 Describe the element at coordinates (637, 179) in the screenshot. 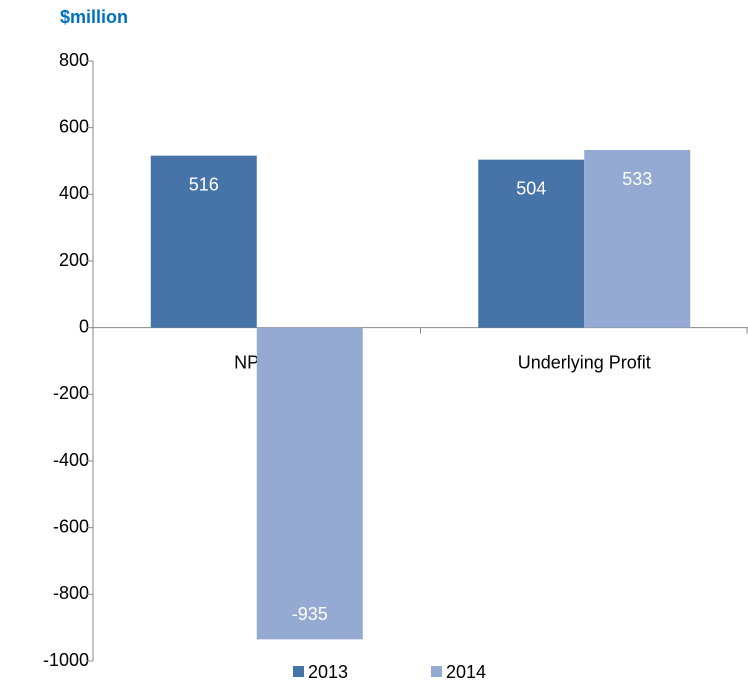

I see `data-label: 533` at that location.